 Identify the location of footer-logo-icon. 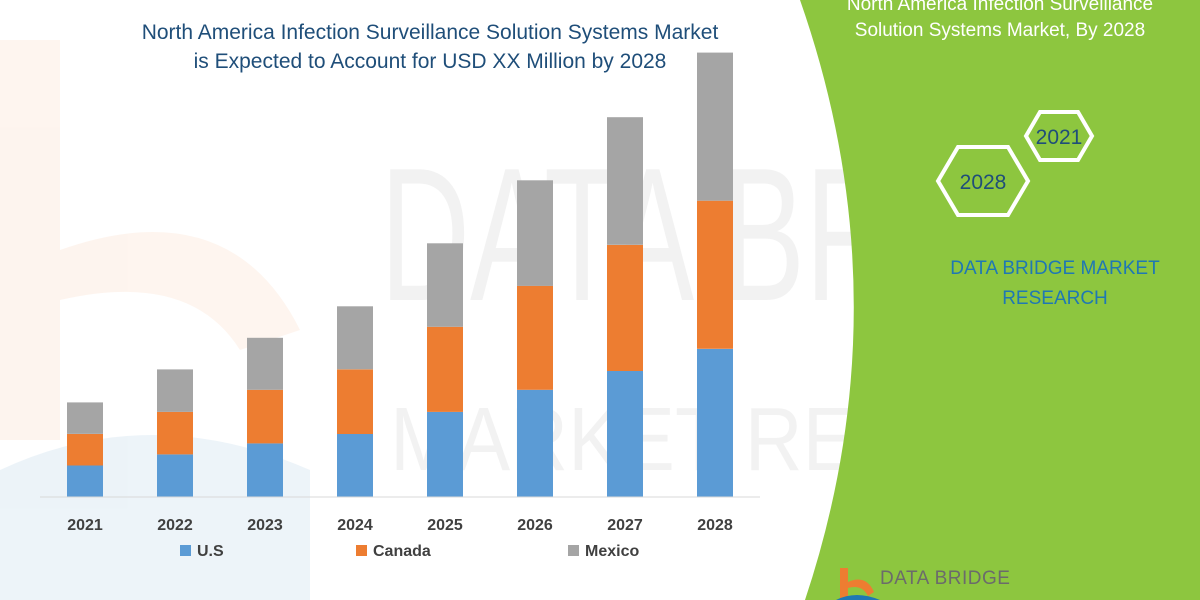
(858, 584).